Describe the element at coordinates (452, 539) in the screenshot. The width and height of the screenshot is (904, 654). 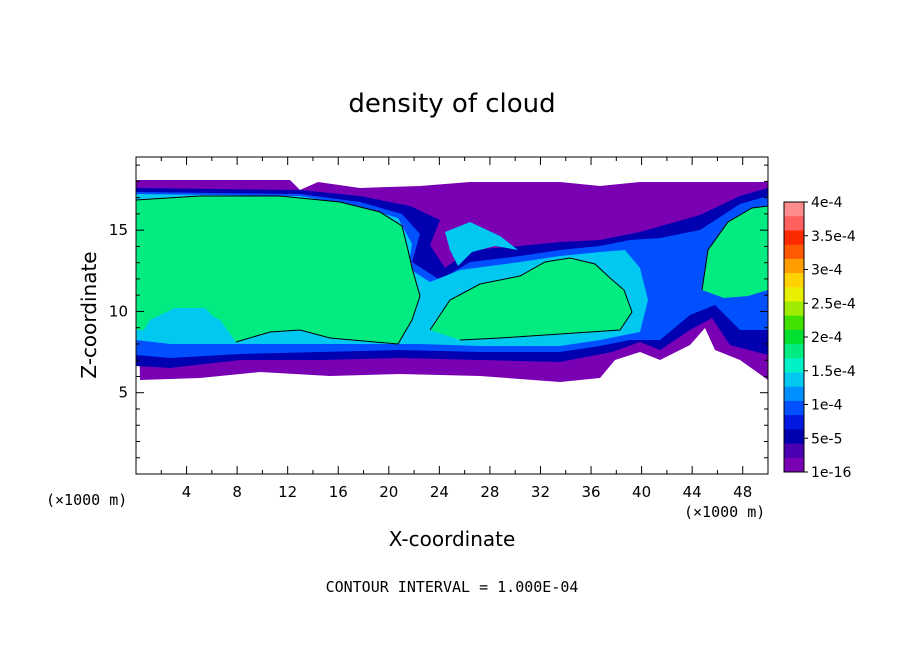
I see `x-axis-label: X-coordinate` at that location.